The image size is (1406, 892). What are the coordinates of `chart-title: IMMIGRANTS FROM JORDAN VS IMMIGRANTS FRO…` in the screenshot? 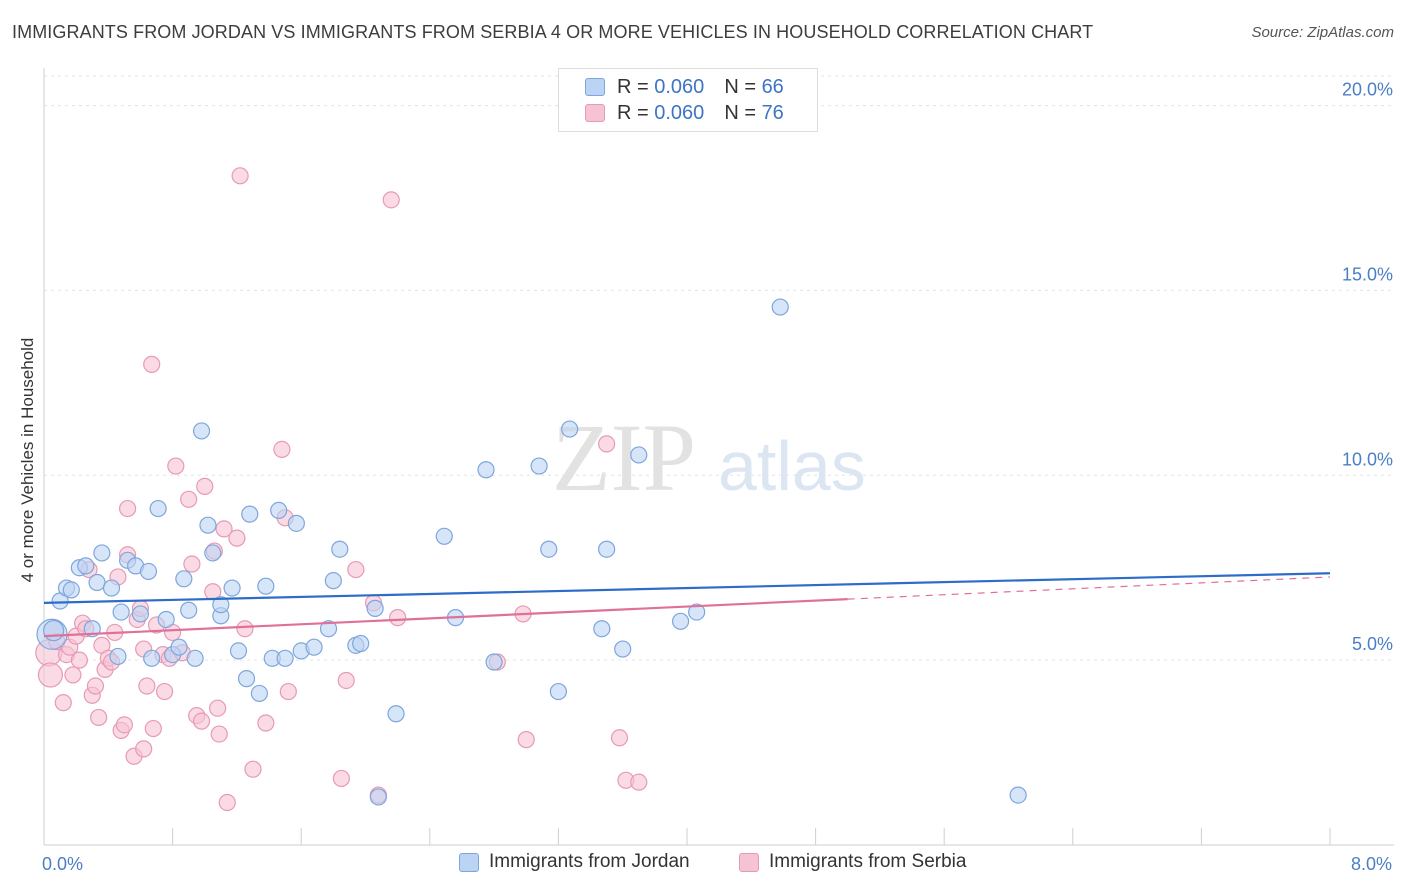 It's located at (553, 32).